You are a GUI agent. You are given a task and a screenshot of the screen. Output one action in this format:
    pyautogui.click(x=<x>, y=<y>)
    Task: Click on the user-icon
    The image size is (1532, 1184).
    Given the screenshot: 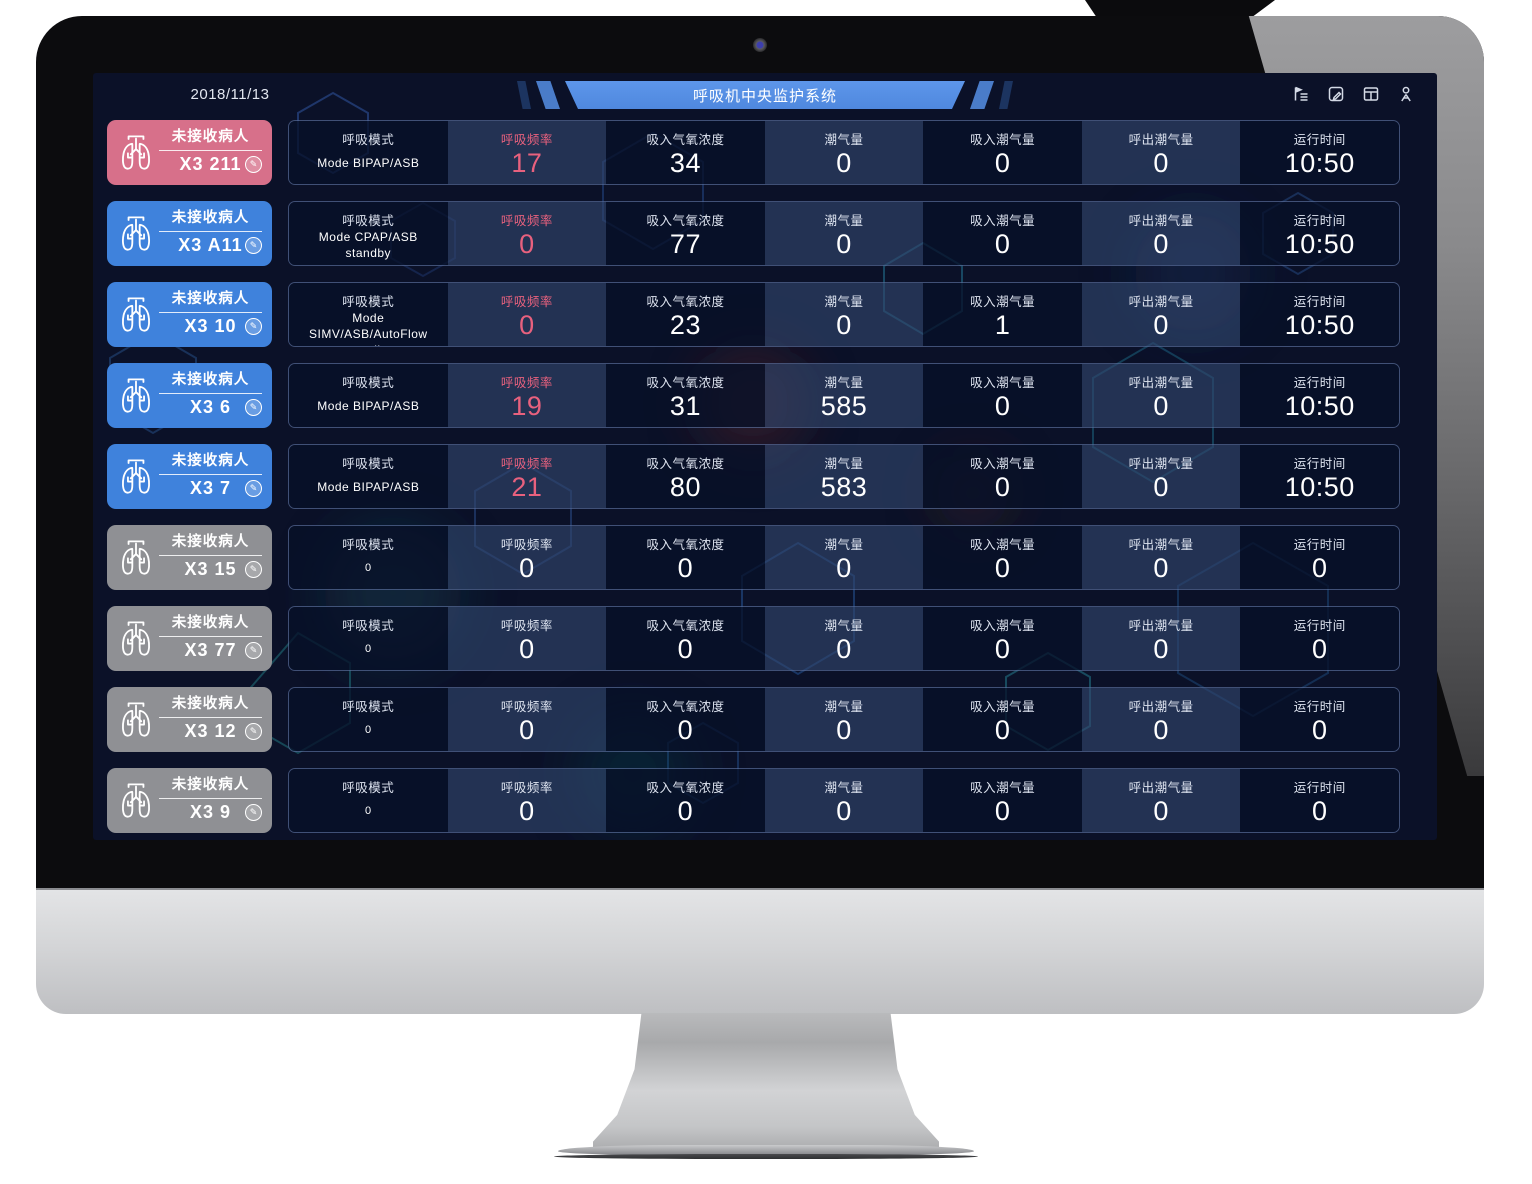 What is the action you would take?
    pyautogui.click(x=1406, y=94)
    